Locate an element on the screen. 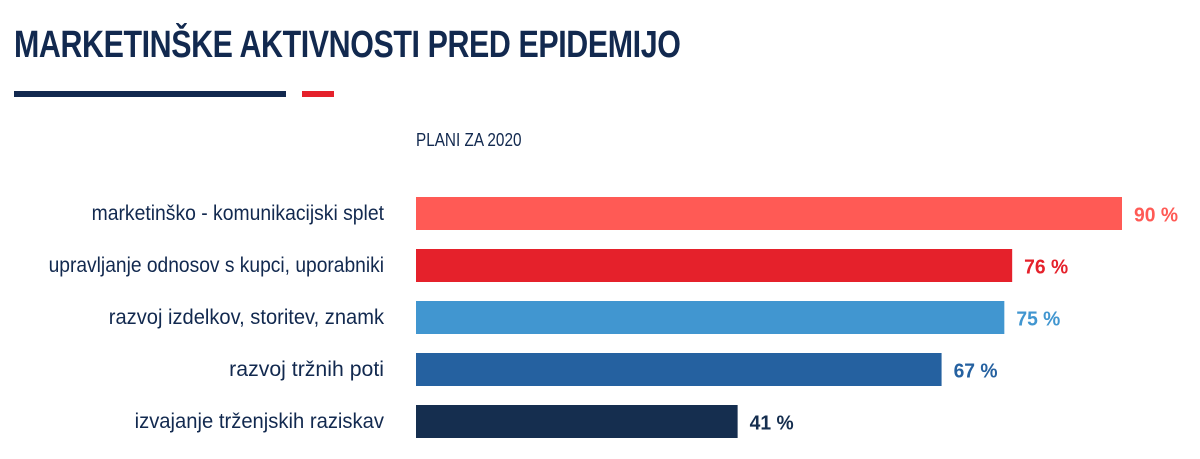 The height and width of the screenshot is (459, 1200). category-label: razvoj izdelkov, storitev, znamk is located at coordinates (247, 317).